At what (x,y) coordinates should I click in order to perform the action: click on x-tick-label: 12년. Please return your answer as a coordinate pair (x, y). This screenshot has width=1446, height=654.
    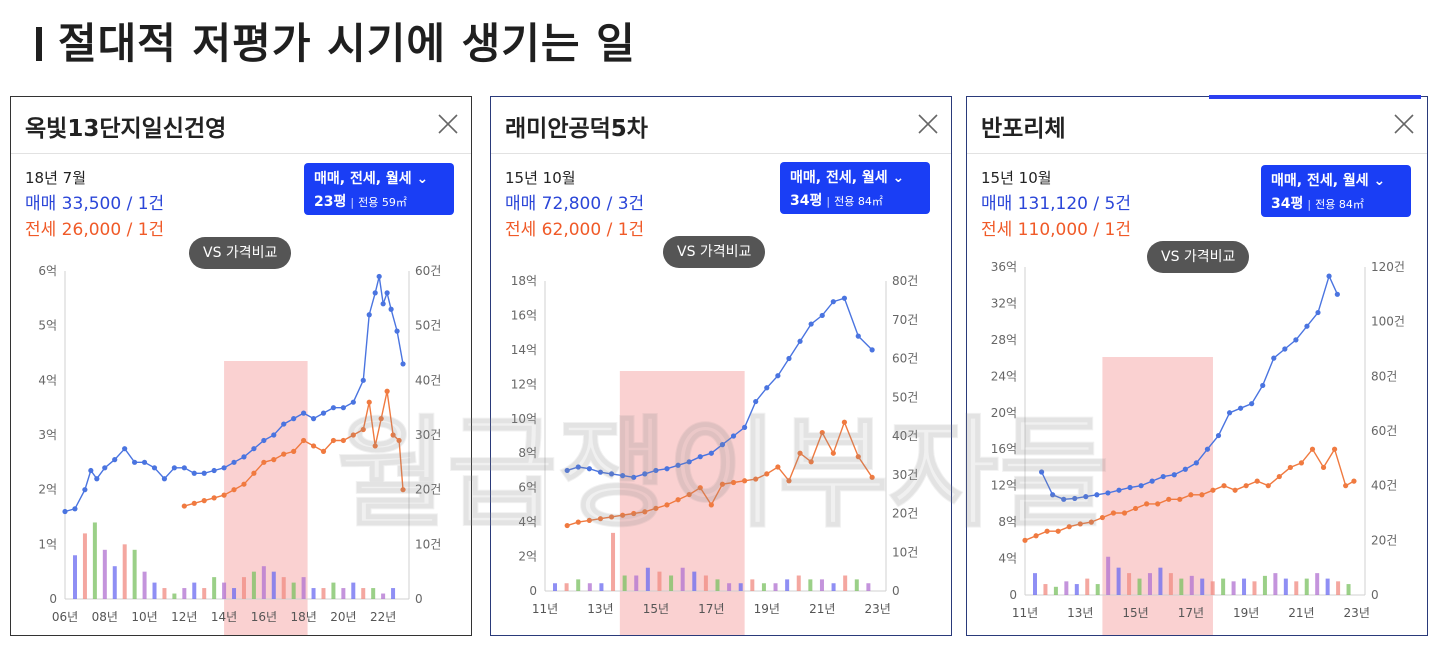
    Looking at the image, I should click on (184, 617).